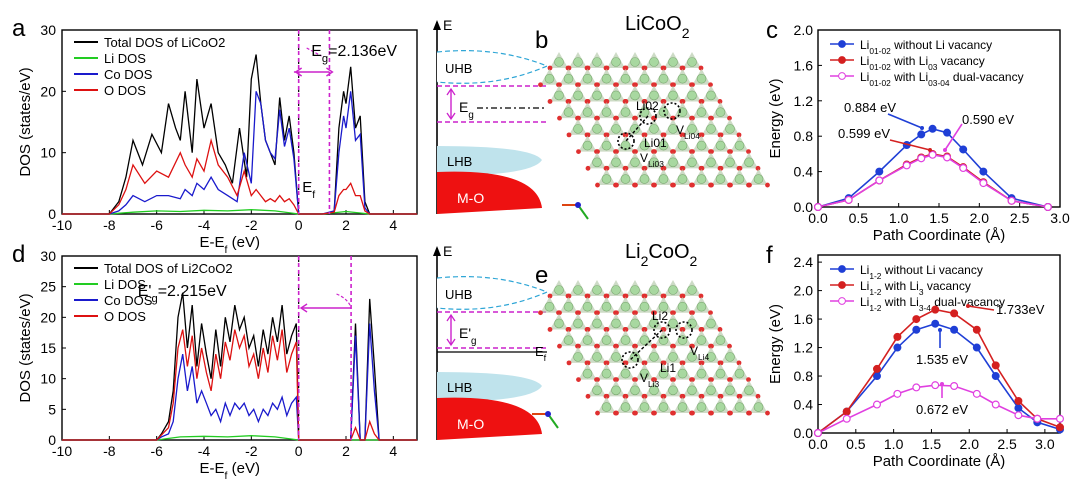 Image resolution: width=1080 pixels, height=492 pixels. Describe the element at coordinates (654, 120) in the screenshot. I see `crystal-structure` at that location.